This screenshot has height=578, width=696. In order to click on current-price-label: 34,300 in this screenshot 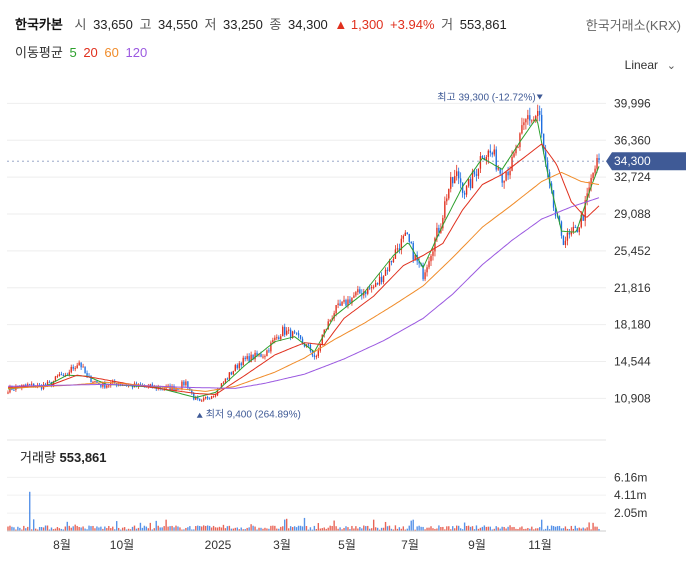, I will do `click(632, 161)`.